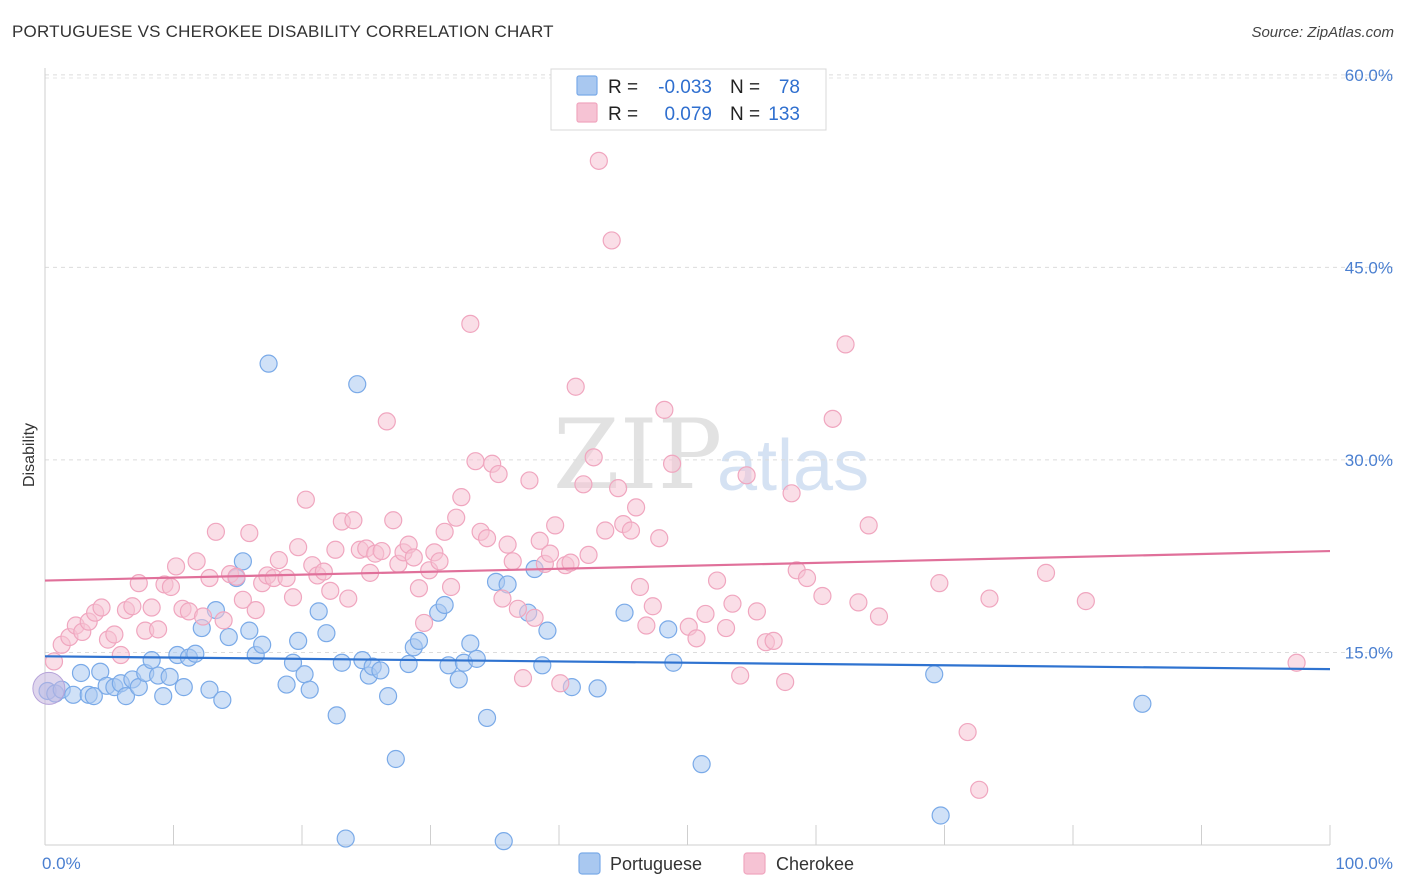  I want to click on bottom-legend: Portuguese Cherokee, so click(716, 863).